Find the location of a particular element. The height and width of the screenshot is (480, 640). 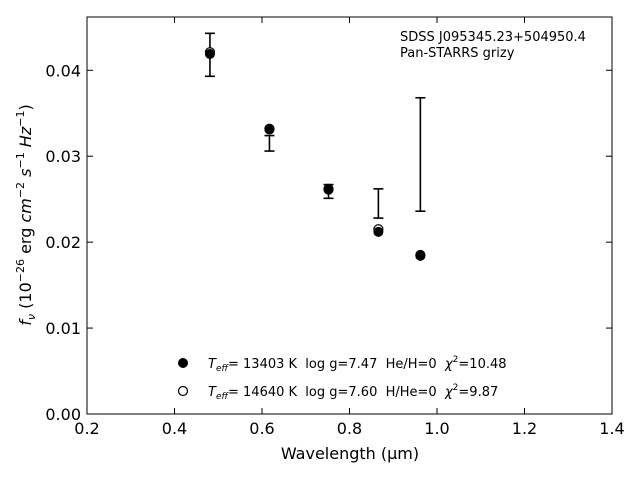

y-tick-label: 0.01 is located at coordinates (63, 328).